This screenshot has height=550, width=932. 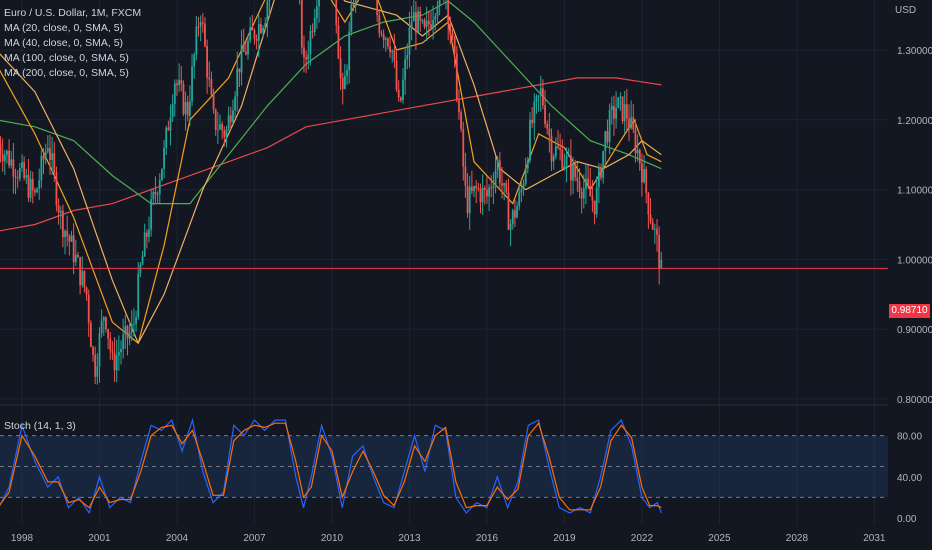 I want to click on year-tick-label: 1998, so click(x=22, y=538).